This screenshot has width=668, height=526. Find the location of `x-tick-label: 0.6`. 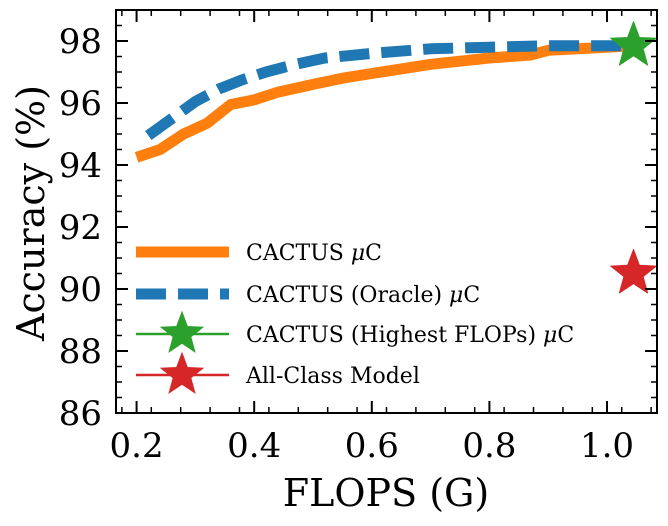

x-tick-label: 0.6 is located at coordinates (372, 446).